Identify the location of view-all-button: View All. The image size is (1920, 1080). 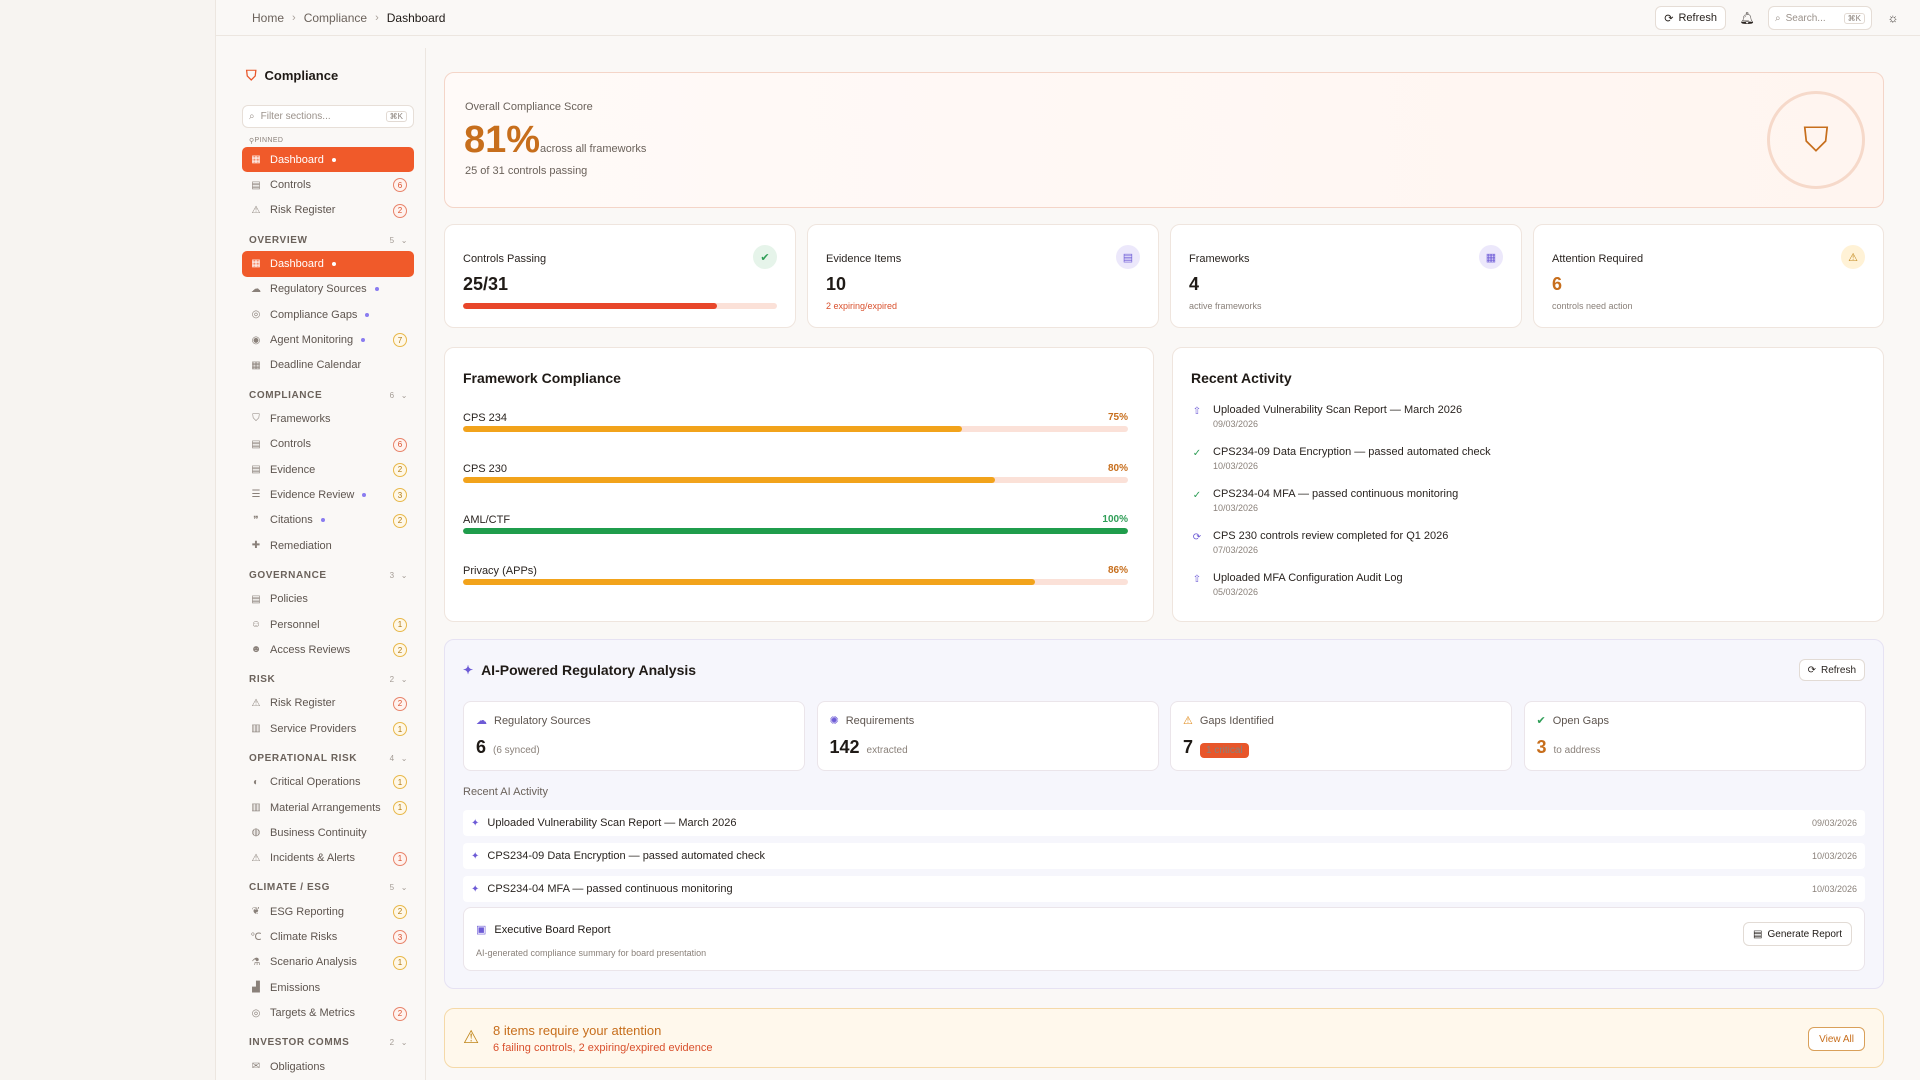
(1836, 1039).